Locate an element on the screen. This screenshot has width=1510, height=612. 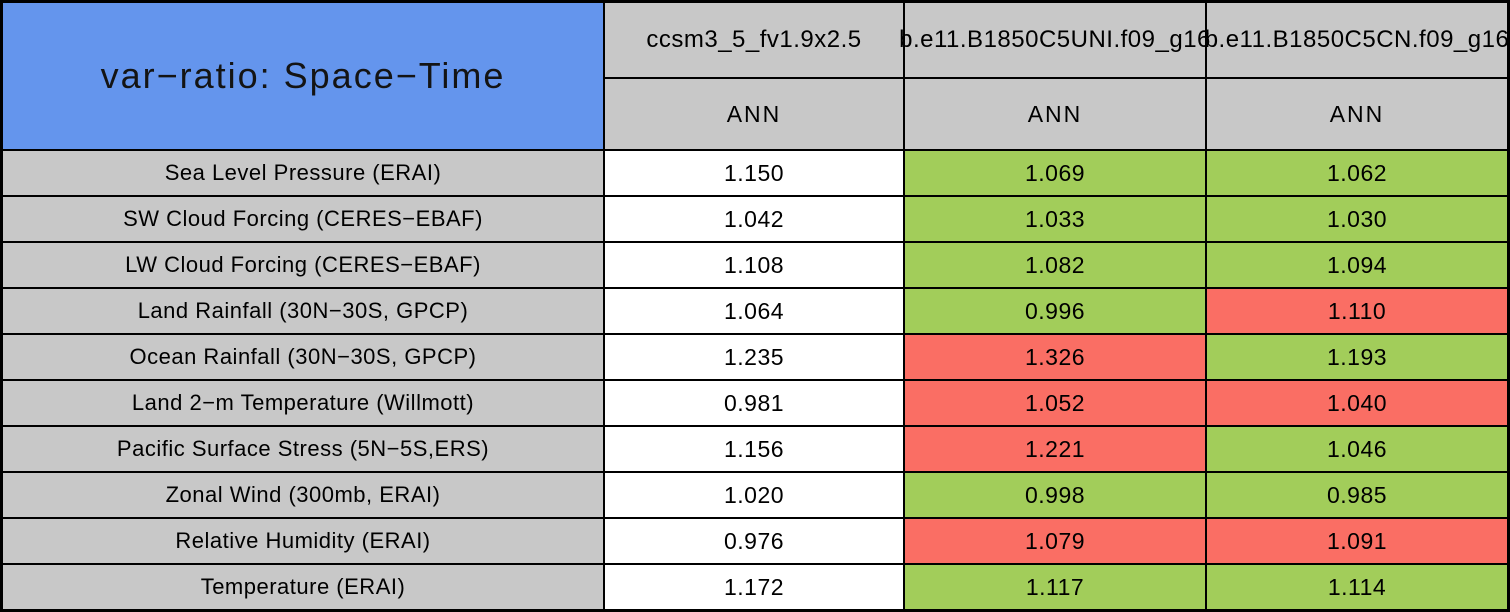
value-cell: 1.172 is located at coordinates (754, 587).